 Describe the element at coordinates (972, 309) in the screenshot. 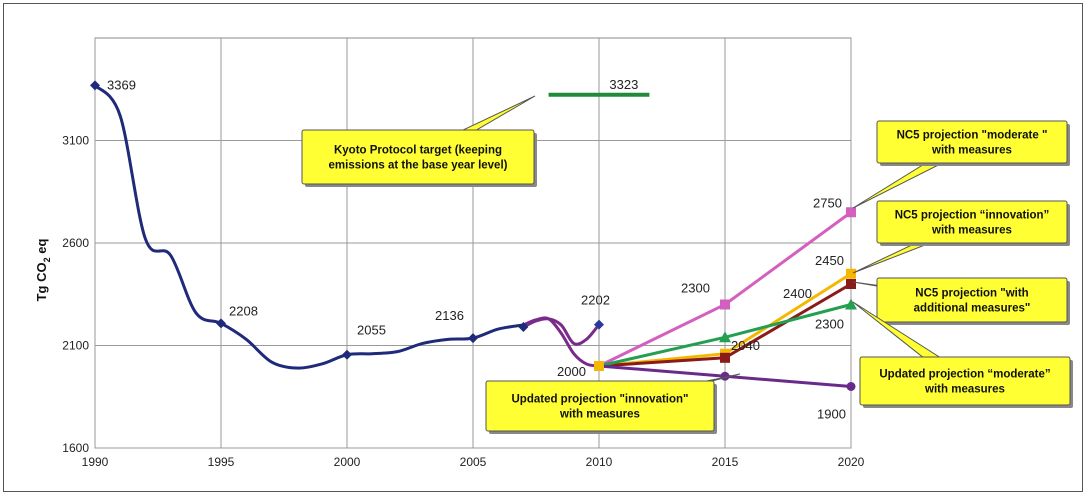

I see `callout-text: additional measures"` at that location.